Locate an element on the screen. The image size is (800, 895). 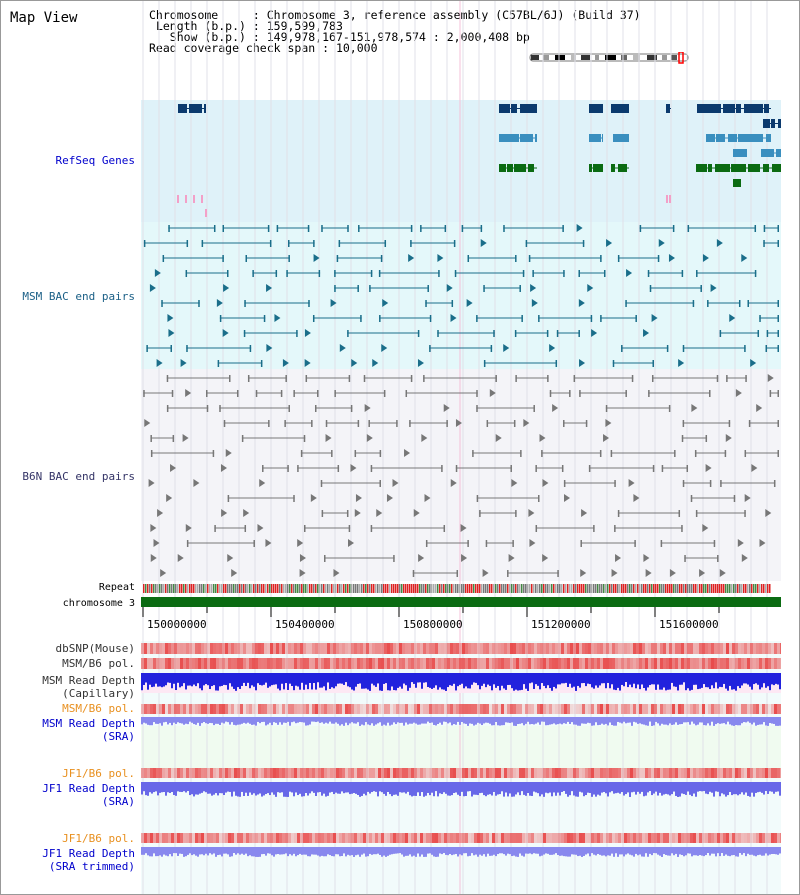
track-label-msm-b6-pol-2: MSM/B6 pol. is located at coordinates (98, 708).